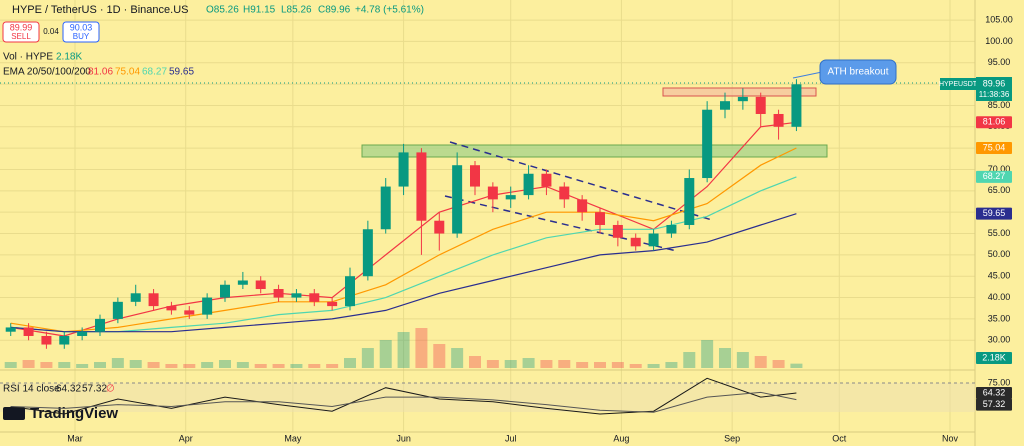 The width and height of the screenshot is (1024, 446). I want to click on buy-button, so click(81, 32).